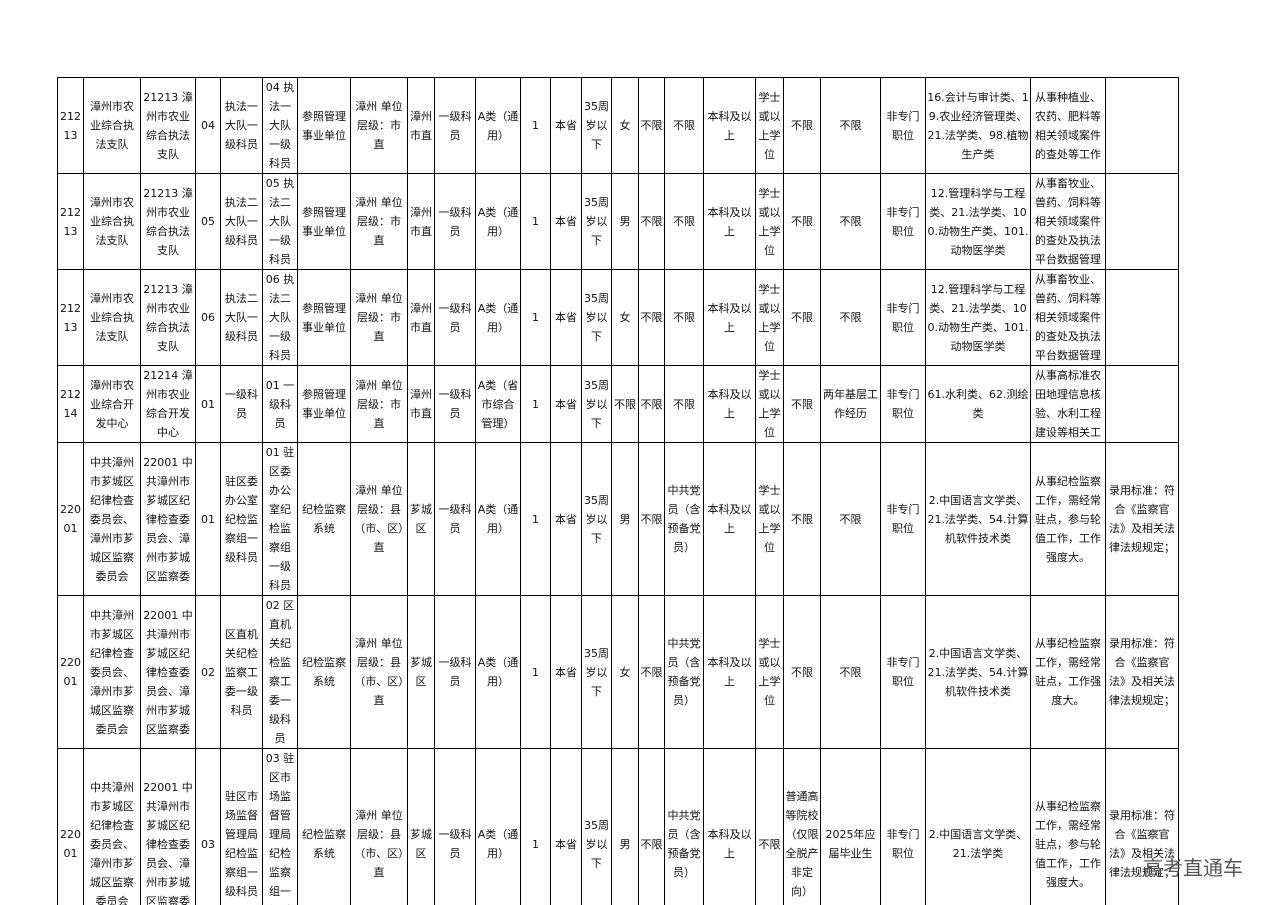  I want to click on table-cell: 两年基层工作经历, so click(850, 404).